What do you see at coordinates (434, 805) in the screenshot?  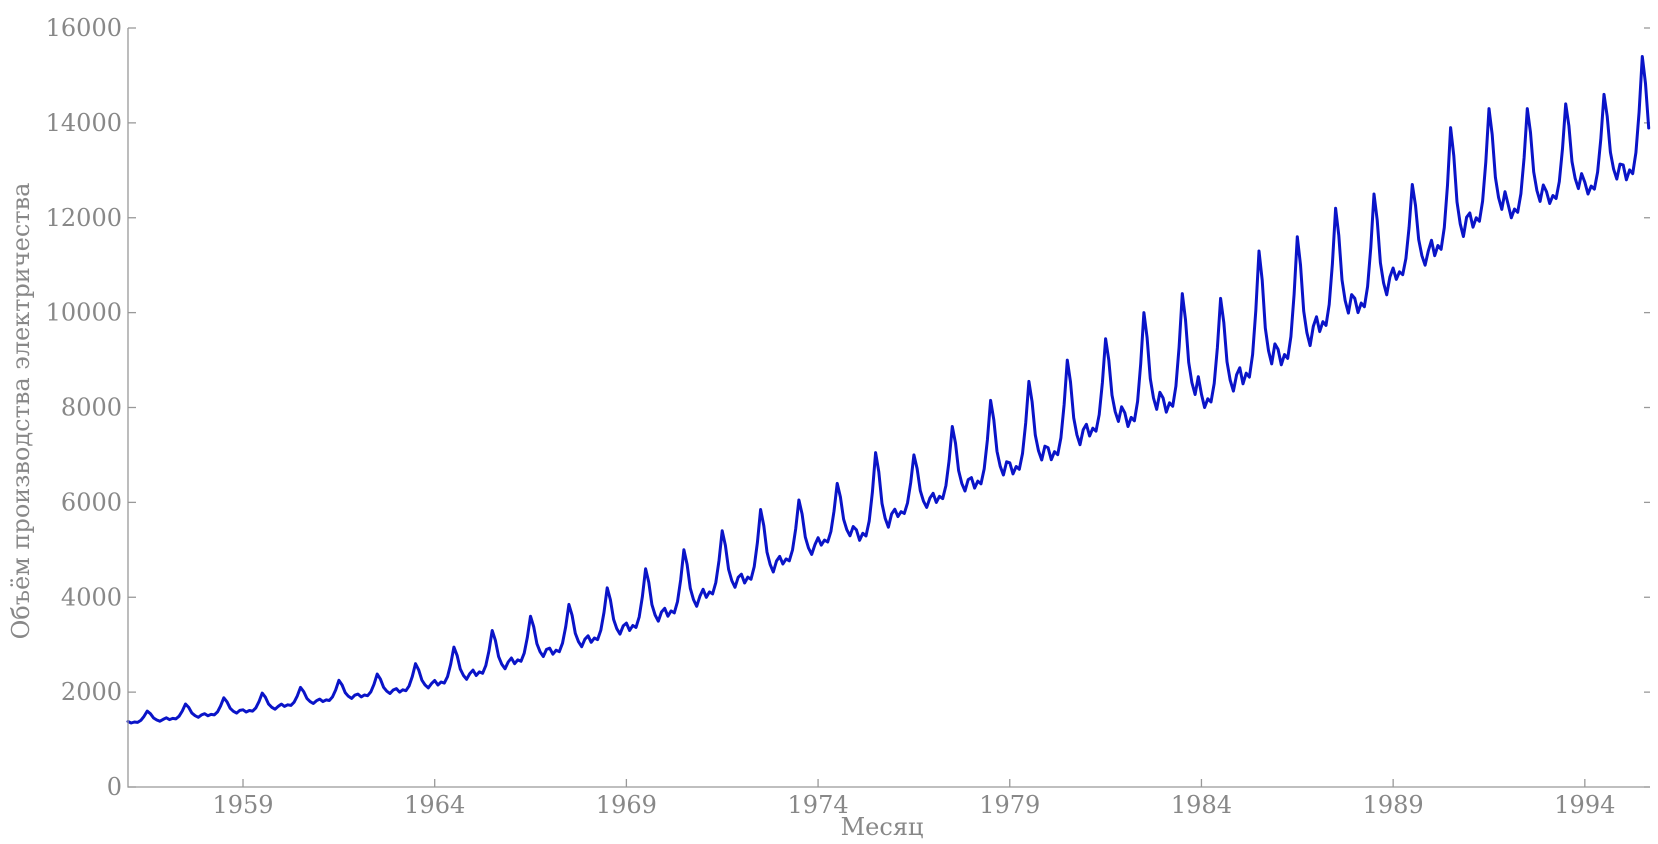 I see `x-tick-label: 1964` at bounding box center [434, 805].